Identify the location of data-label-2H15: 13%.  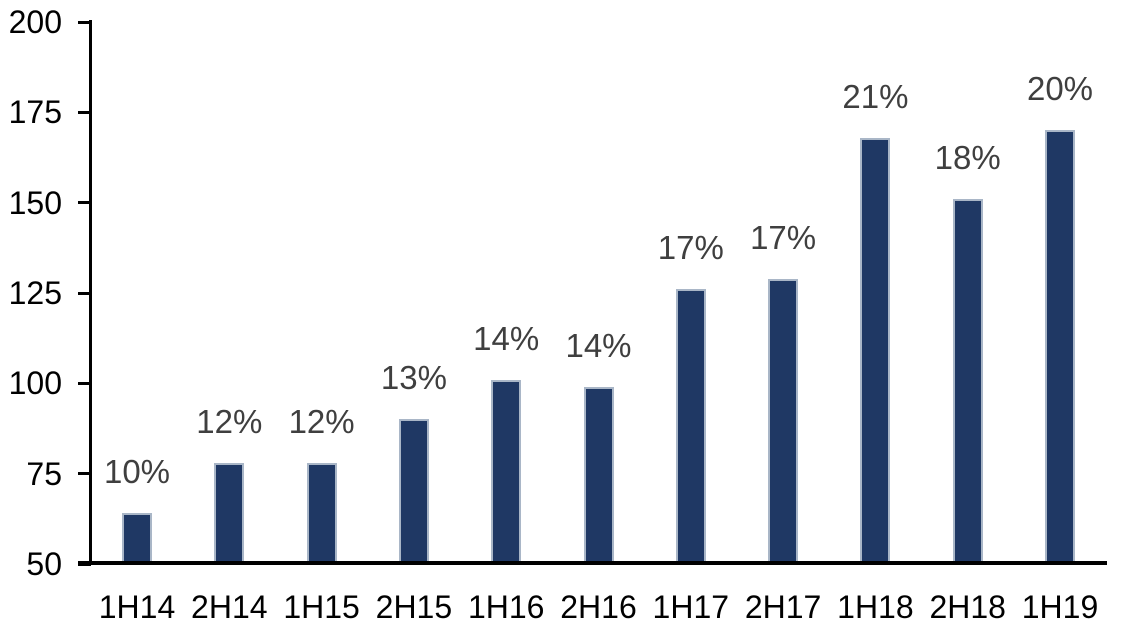
(413, 378).